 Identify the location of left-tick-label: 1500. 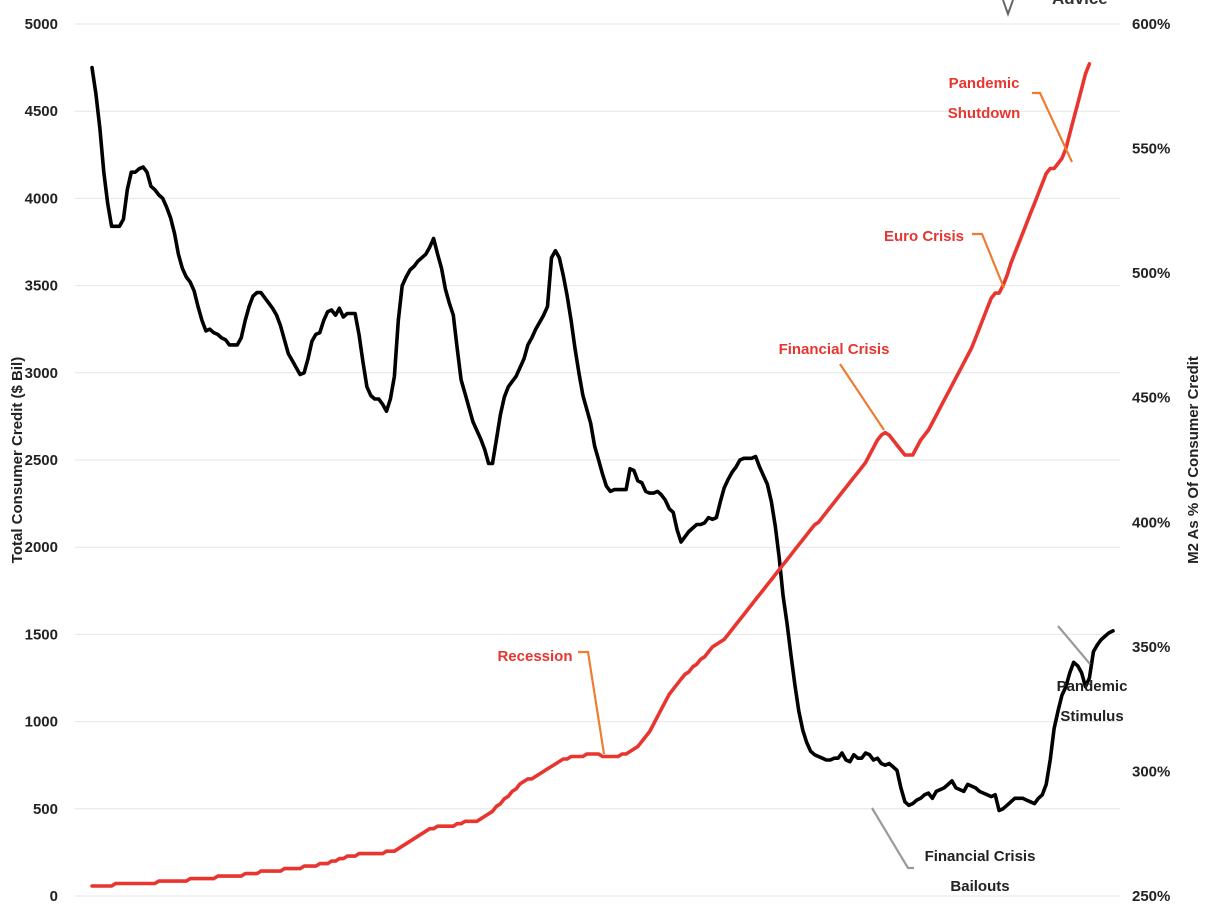
(41, 634).